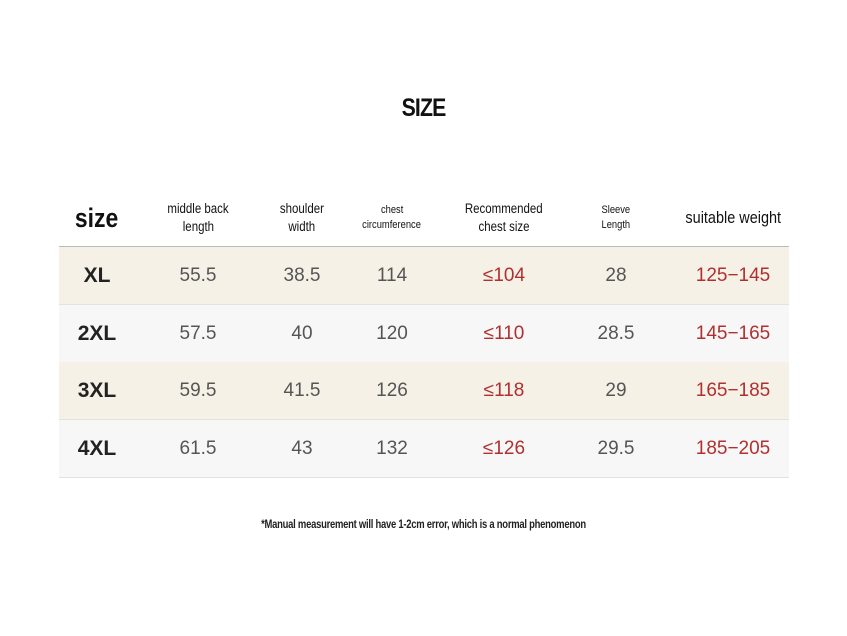  What do you see at coordinates (424, 448) in the screenshot?
I see `table-row: 4XL 61.5 43 132 ≤126 29.5 185−205` at bounding box center [424, 448].